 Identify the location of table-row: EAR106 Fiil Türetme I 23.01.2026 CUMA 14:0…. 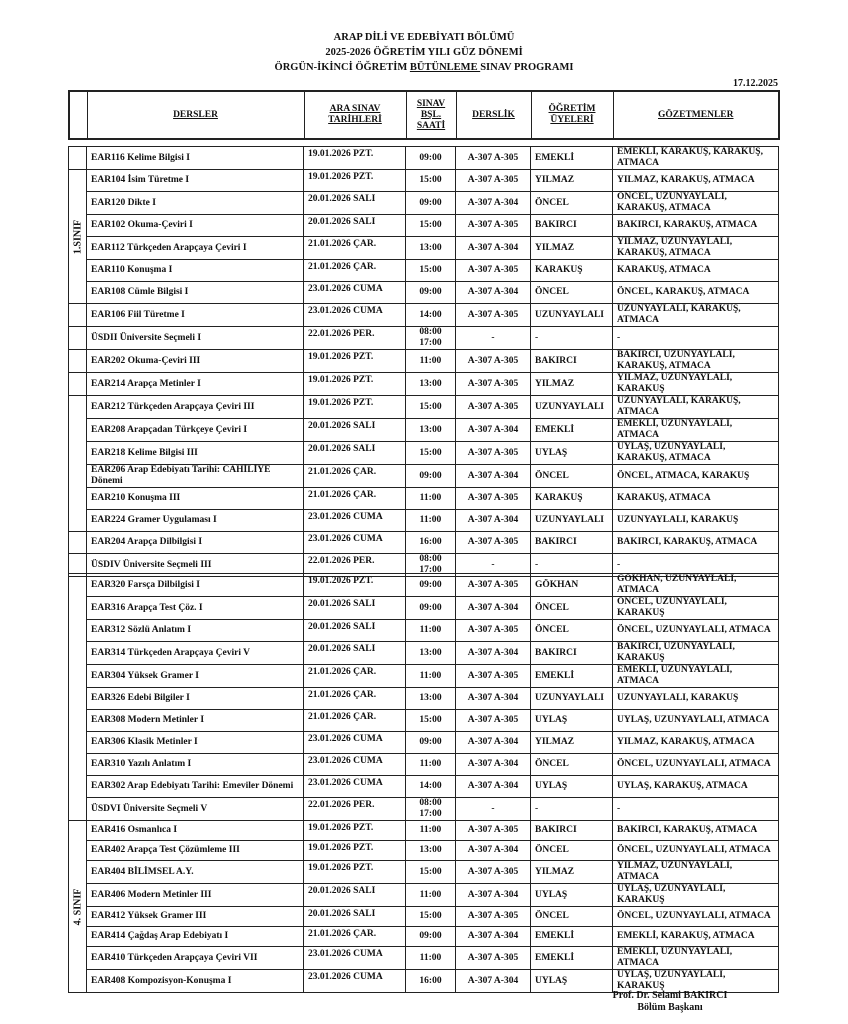
(423, 315).